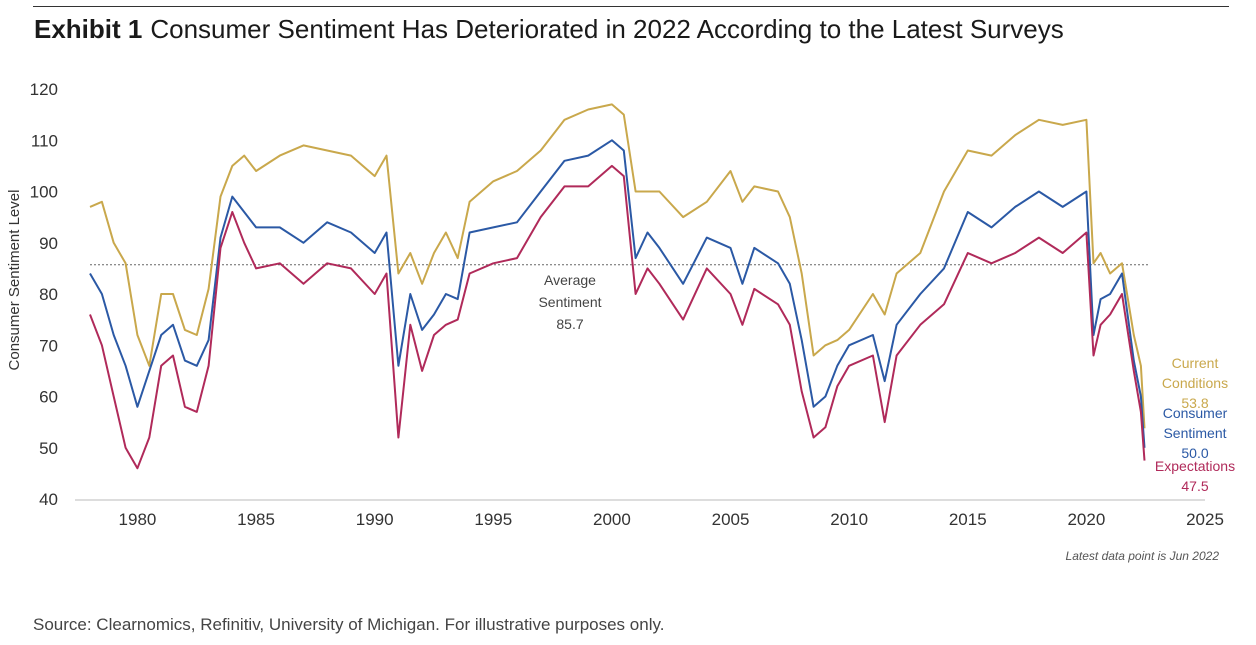  Describe the element at coordinates (1195, 413) in the screenshot. I see `series-end-label-line: Consumer` at that location.